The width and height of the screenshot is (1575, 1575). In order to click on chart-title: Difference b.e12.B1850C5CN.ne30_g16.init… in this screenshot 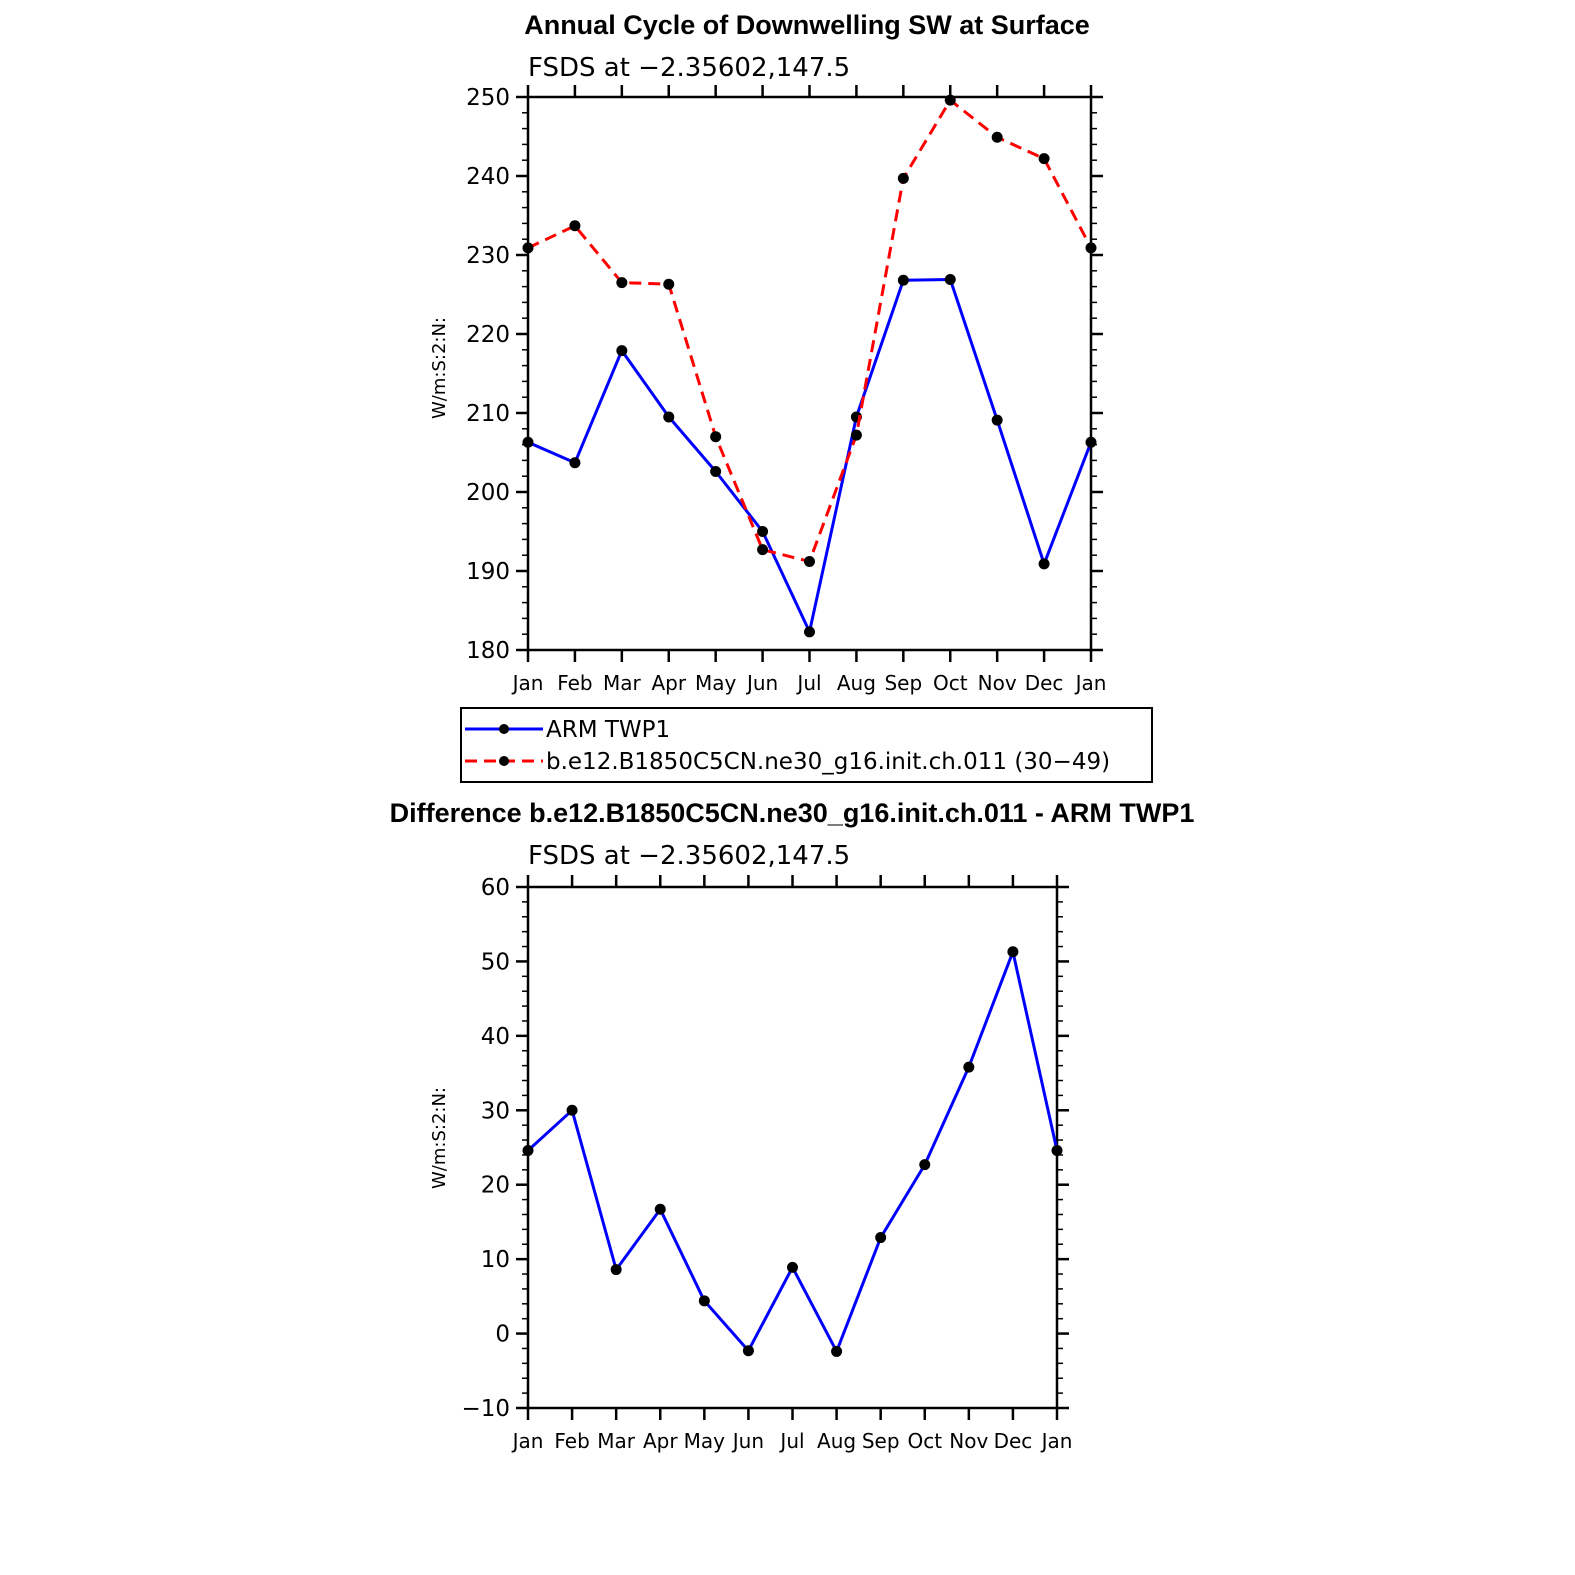, I will do `click(792, 813)`.